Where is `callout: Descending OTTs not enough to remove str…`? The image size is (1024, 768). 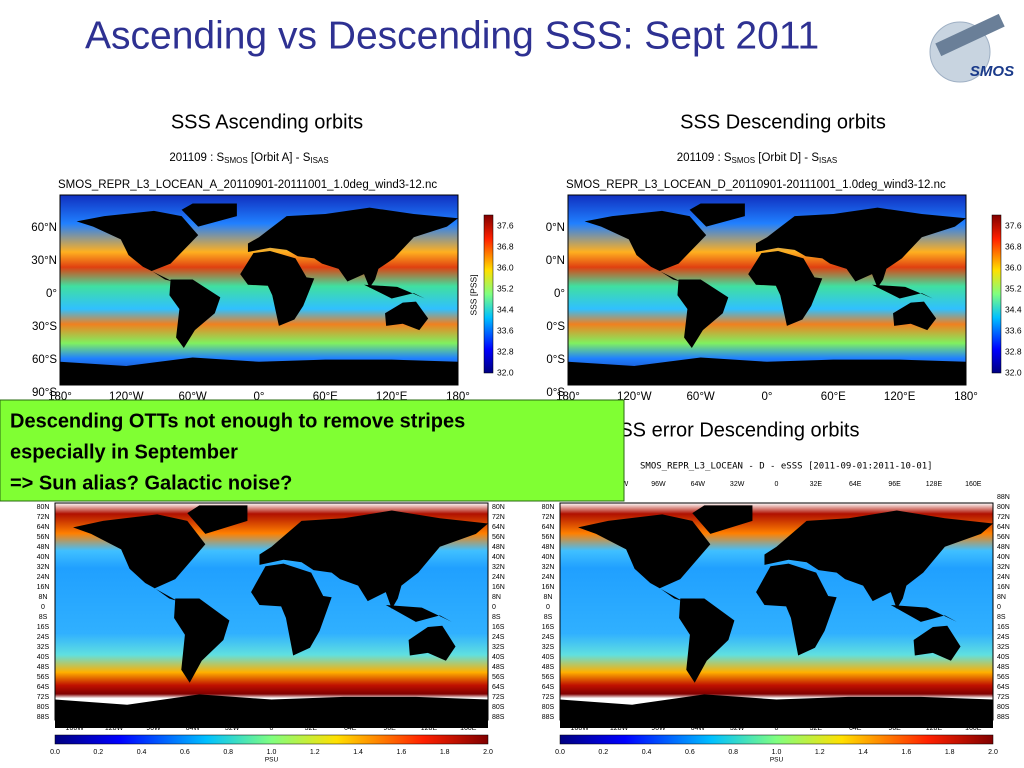 callout: Descending OTTs not enough to remove str… is located at coordinates (312, 450).